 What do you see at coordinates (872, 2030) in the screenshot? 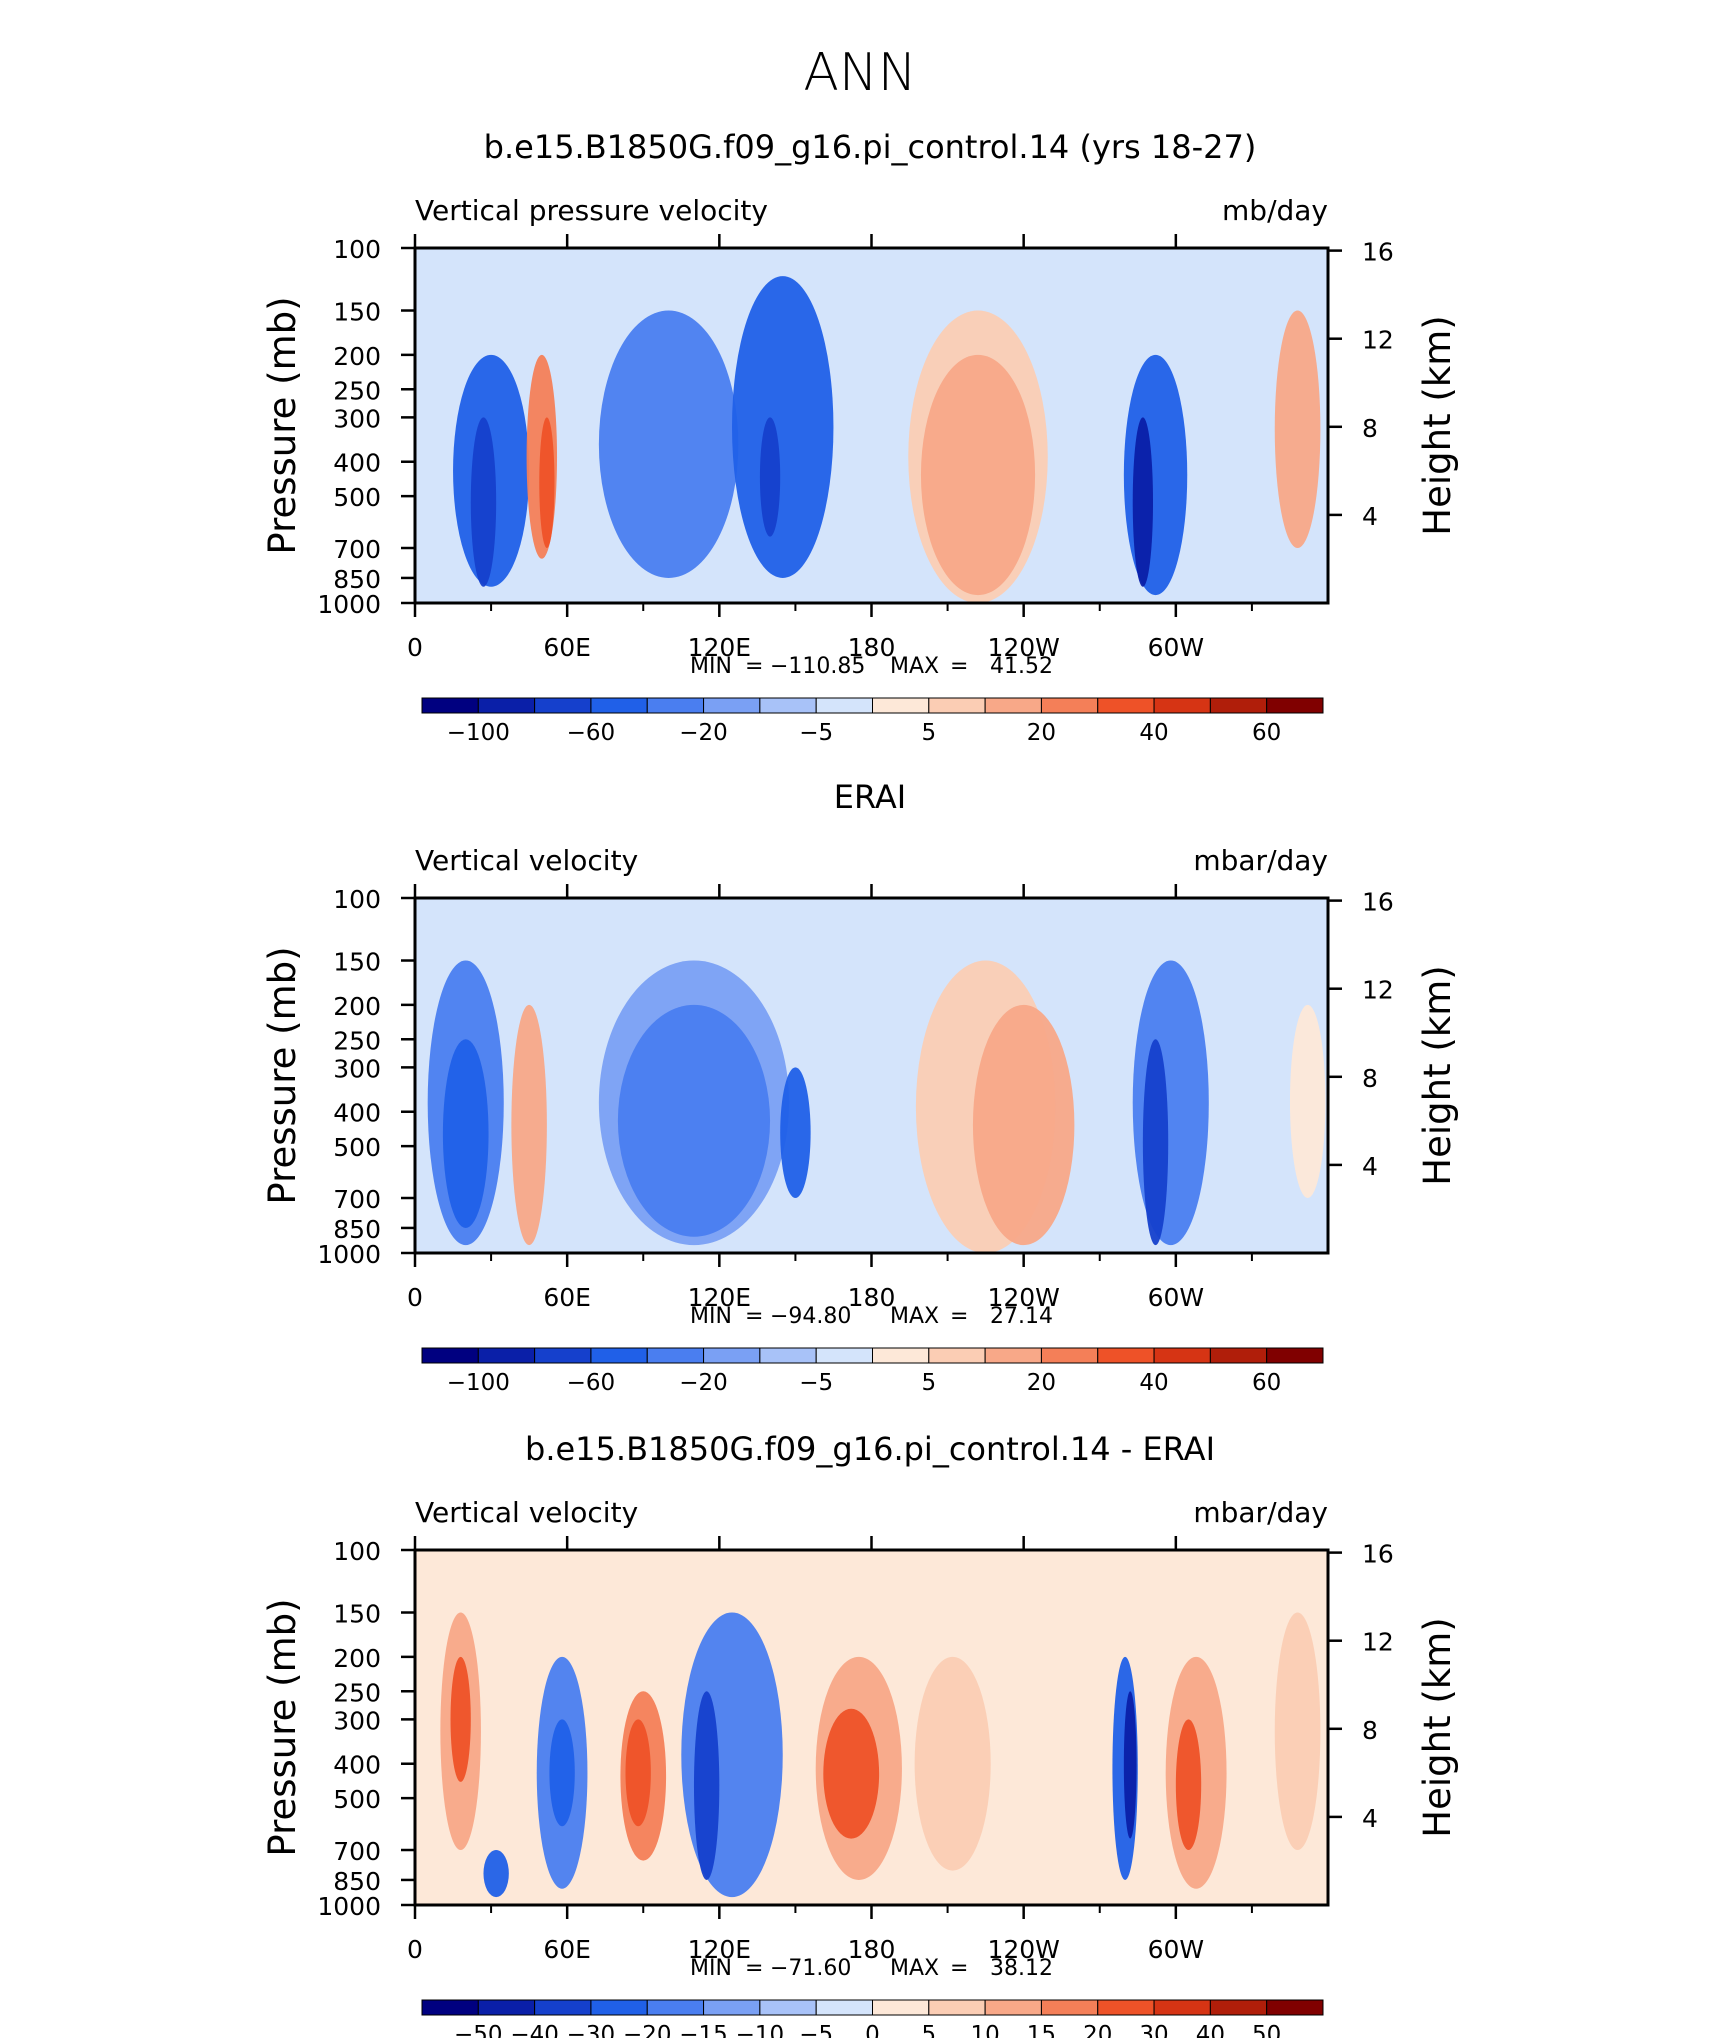
I see `colorbar-label: 0` at bounding box center [872, 2030].